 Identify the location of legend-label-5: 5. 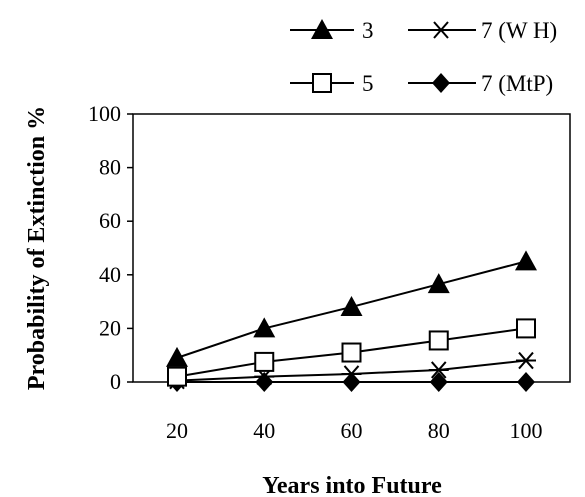
(368, 83).